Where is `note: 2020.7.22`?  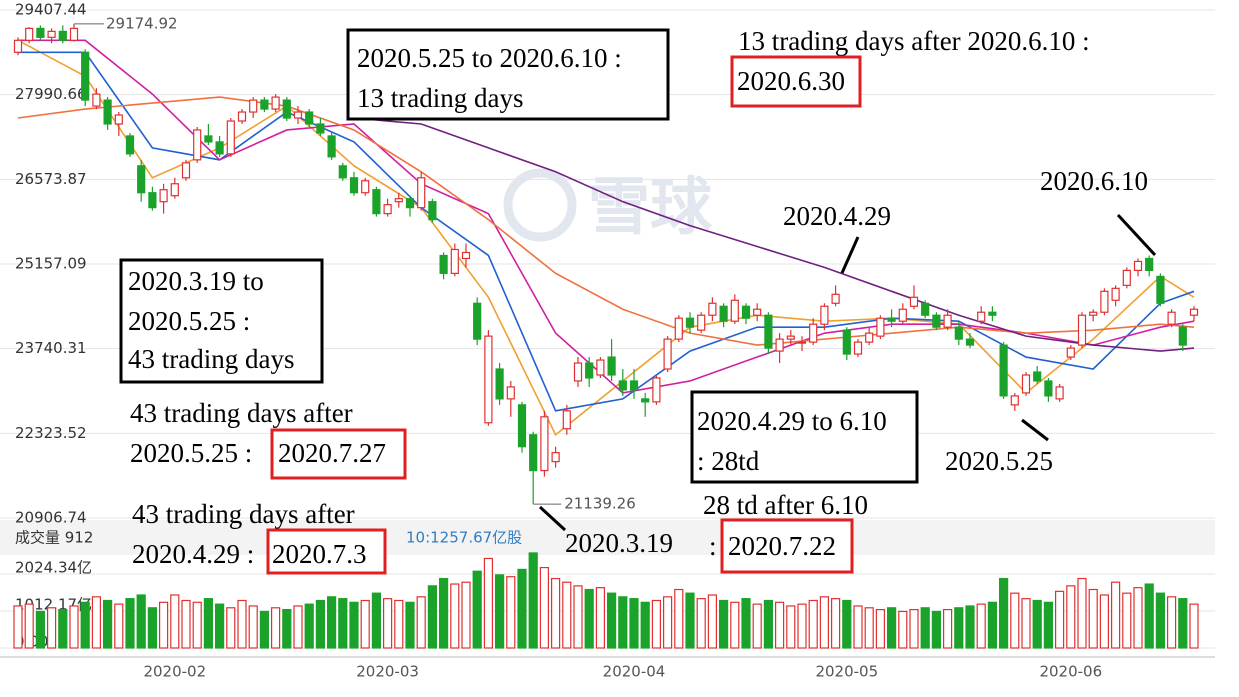
note: 2020.7.22 is located at coordinates (782, 546).